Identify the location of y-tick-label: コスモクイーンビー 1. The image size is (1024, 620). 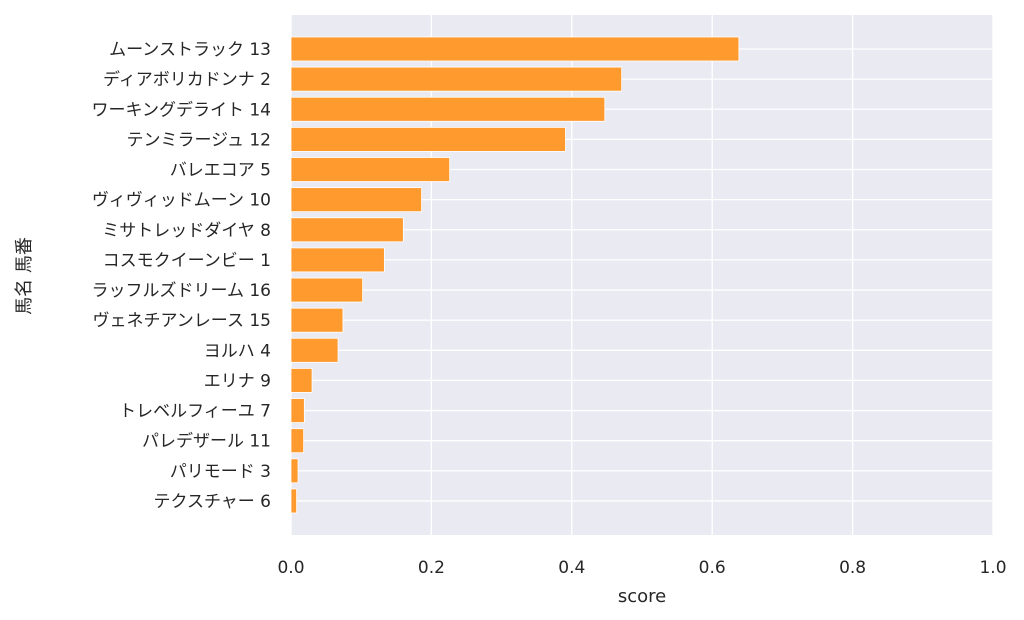
(187, 261).